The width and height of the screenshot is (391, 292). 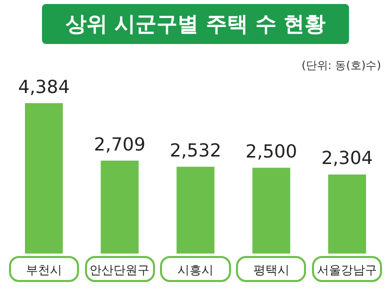 What do you see at coordinates (44, 87) in the screenshot?
I see `data-label: 4,384` at bounding box center [44, 87].